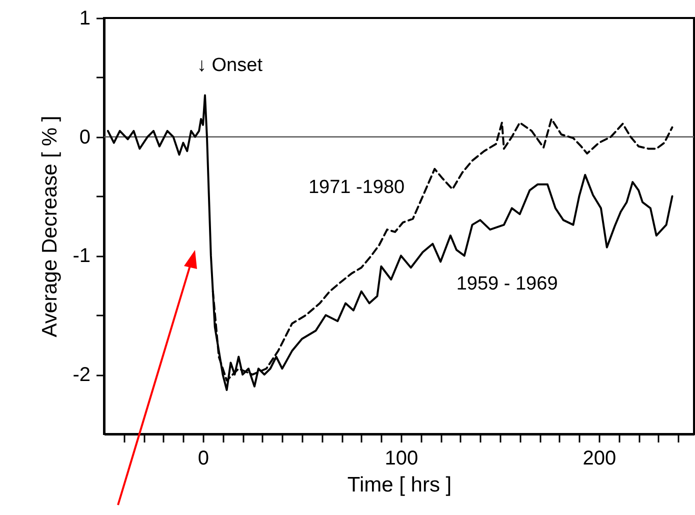  Describe the element at coordinates (356, 187) in the screenshot. I see `series-label: 1971 -1980` at that location.